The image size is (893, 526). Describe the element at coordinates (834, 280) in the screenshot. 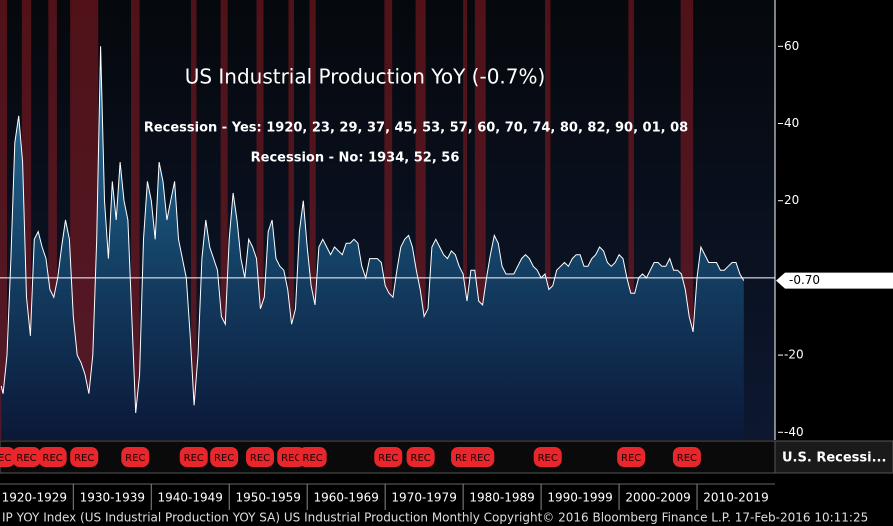

I see `last-value-box` at that location.